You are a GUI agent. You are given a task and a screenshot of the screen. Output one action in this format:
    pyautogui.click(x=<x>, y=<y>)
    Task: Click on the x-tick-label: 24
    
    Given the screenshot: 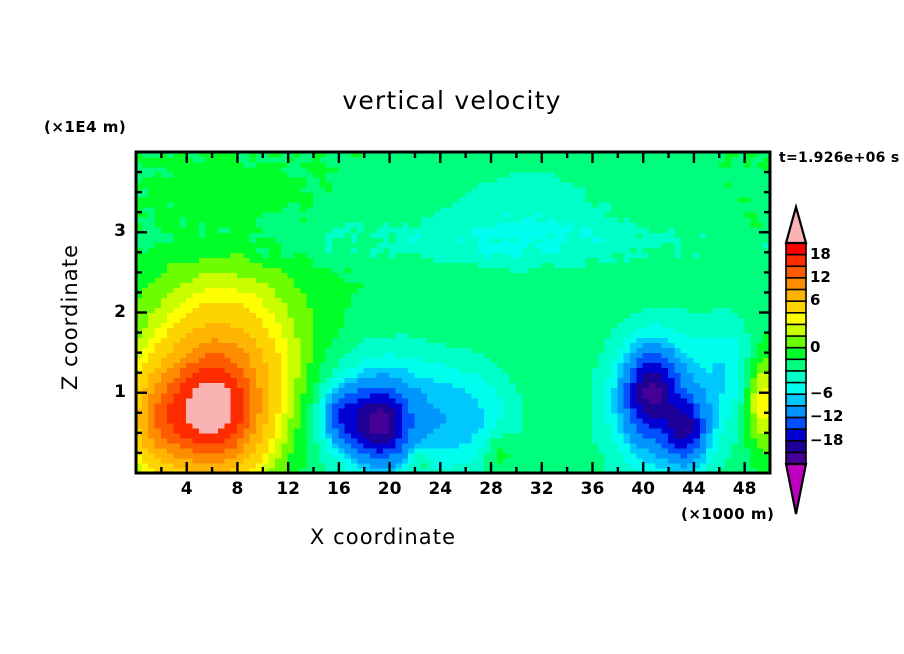 What is the action you would take?
    pyautogui.click(x=440, y=489)
    